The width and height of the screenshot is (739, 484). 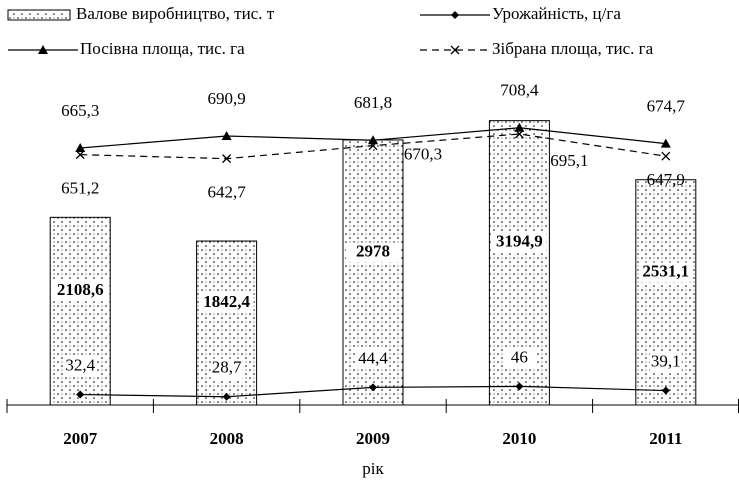 What do you see at coordinates (227, 438) in the screenshot?
I see `x-tick-label: 2008` at bounding box center [227, 438].